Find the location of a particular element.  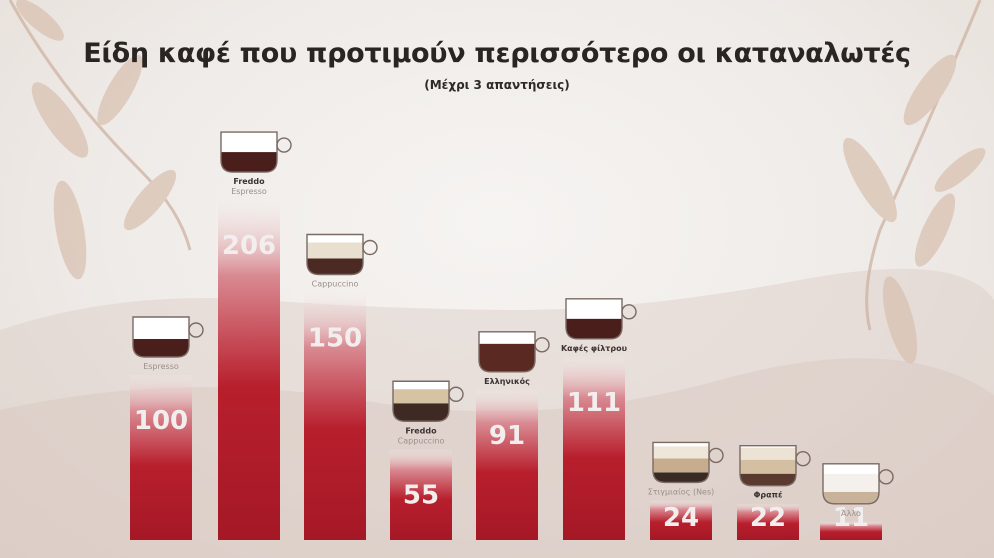

bar-value-label: 55 is located at coordinates (421, 495).